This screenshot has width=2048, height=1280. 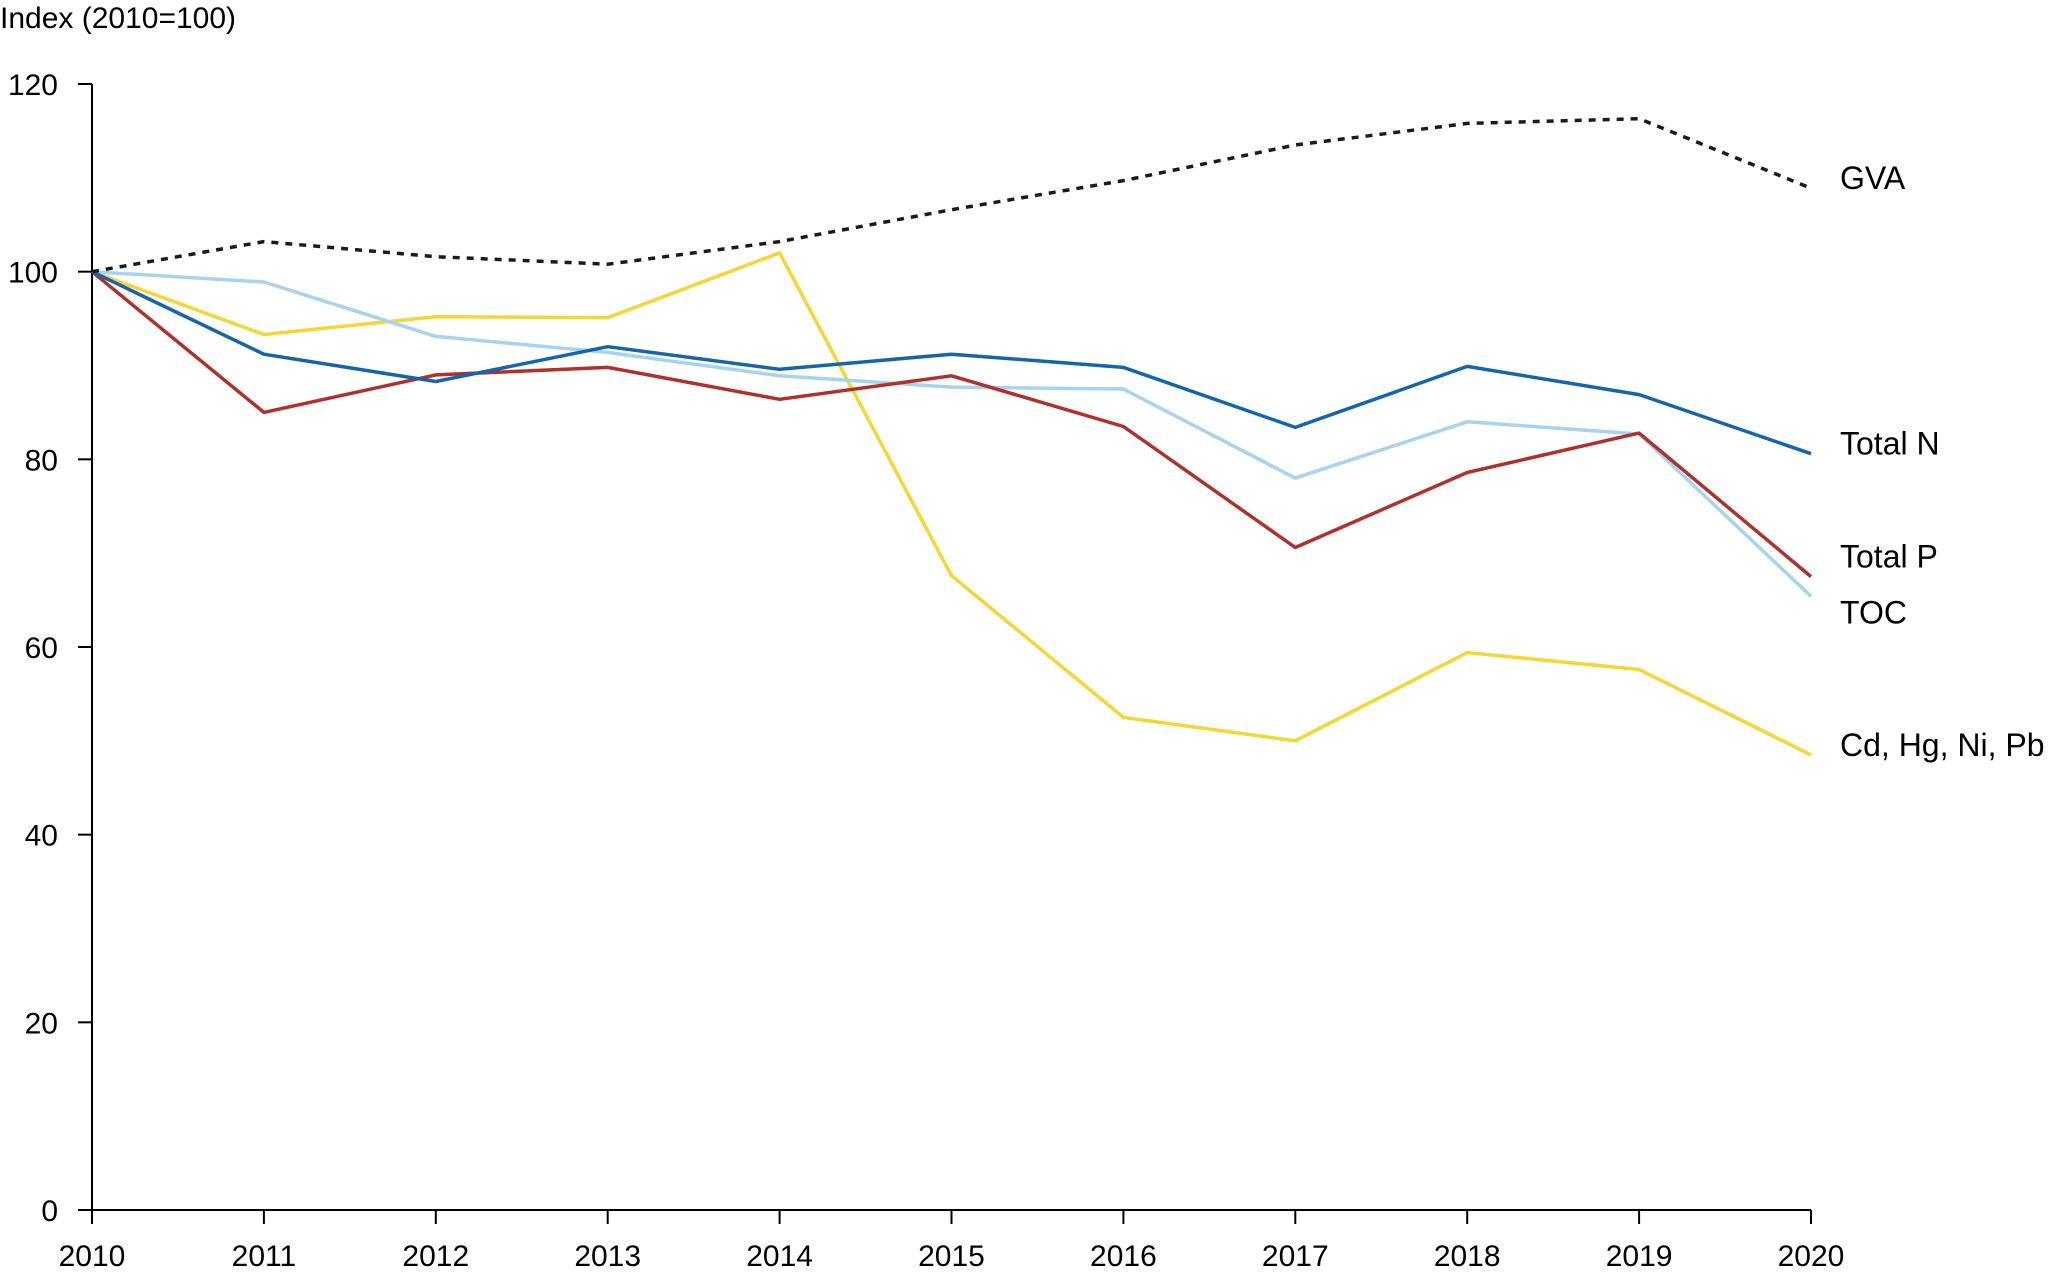 What do you see at coordinates (1295, 1256) in the screenshot?
I see `x-tick-label: 2017` at bounding box center [1295, 1256].